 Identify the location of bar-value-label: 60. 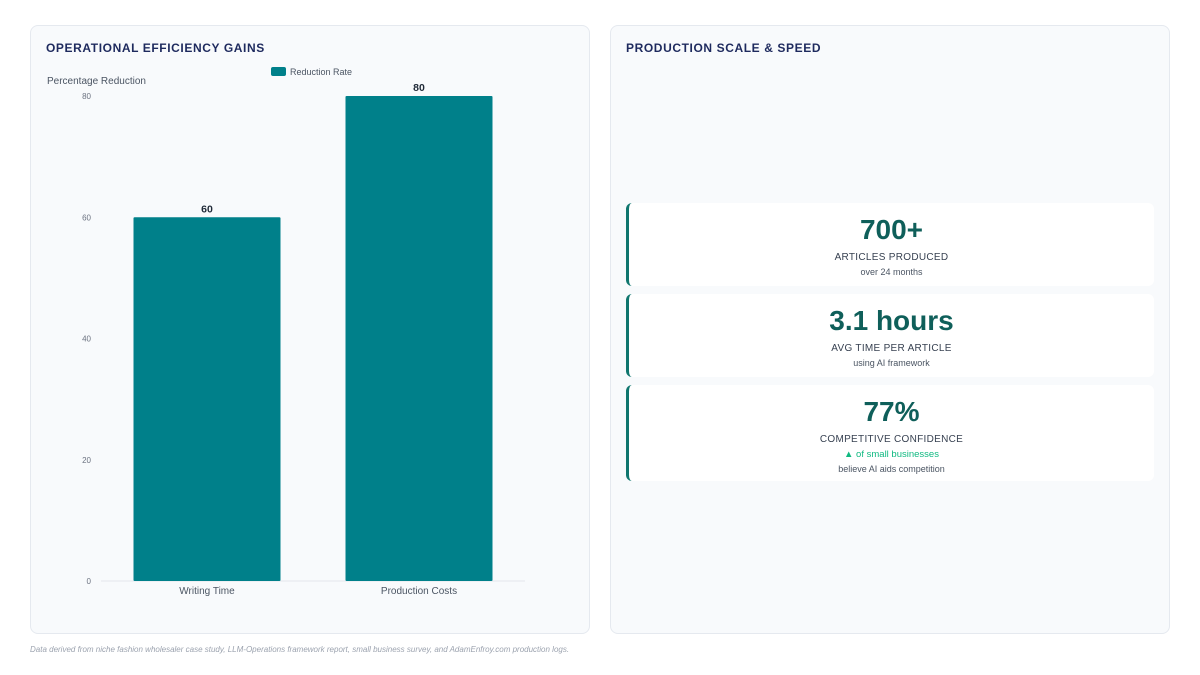
(207, 209).